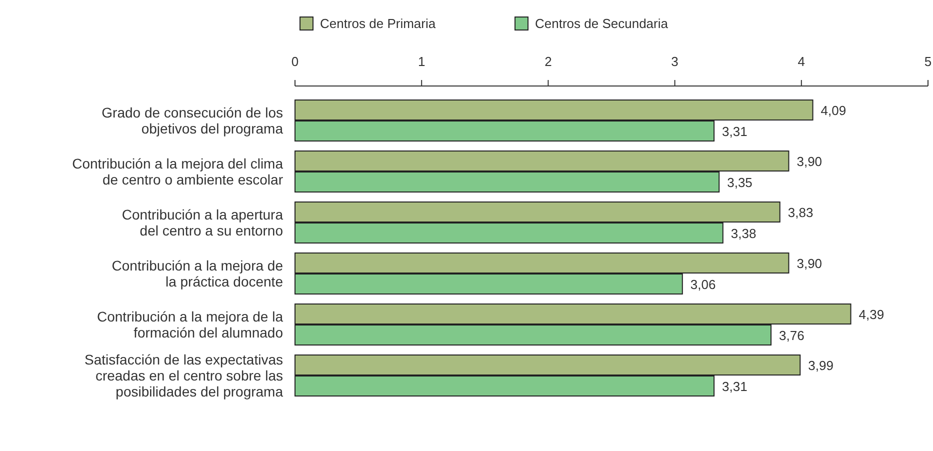  What do you see at coordinates (739, 182) in the screenshot?
I see `data-label: 3,35` at bounding box center [739, 182].